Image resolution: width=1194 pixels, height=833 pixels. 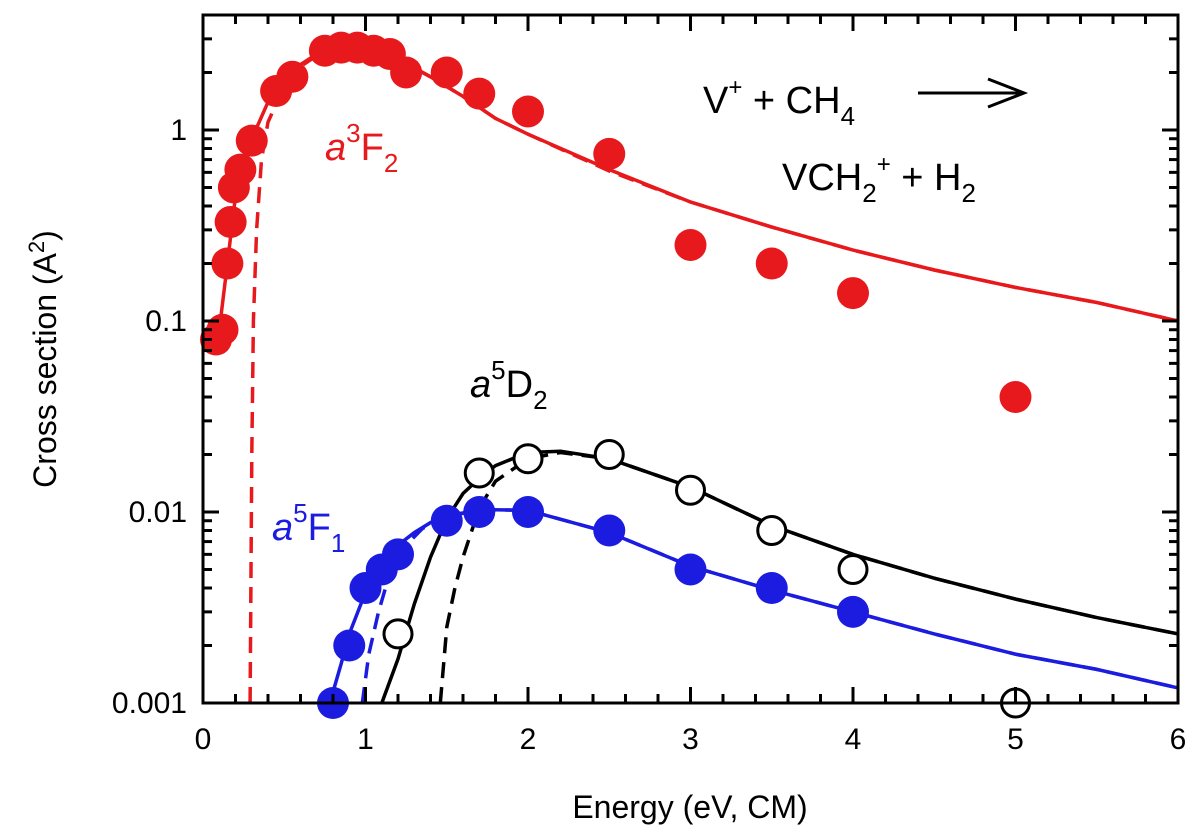 What do you see at coordinates (540, 400) in the screenshot?
I see `a5D2-sub: 2` at bounding box center [540, 400].